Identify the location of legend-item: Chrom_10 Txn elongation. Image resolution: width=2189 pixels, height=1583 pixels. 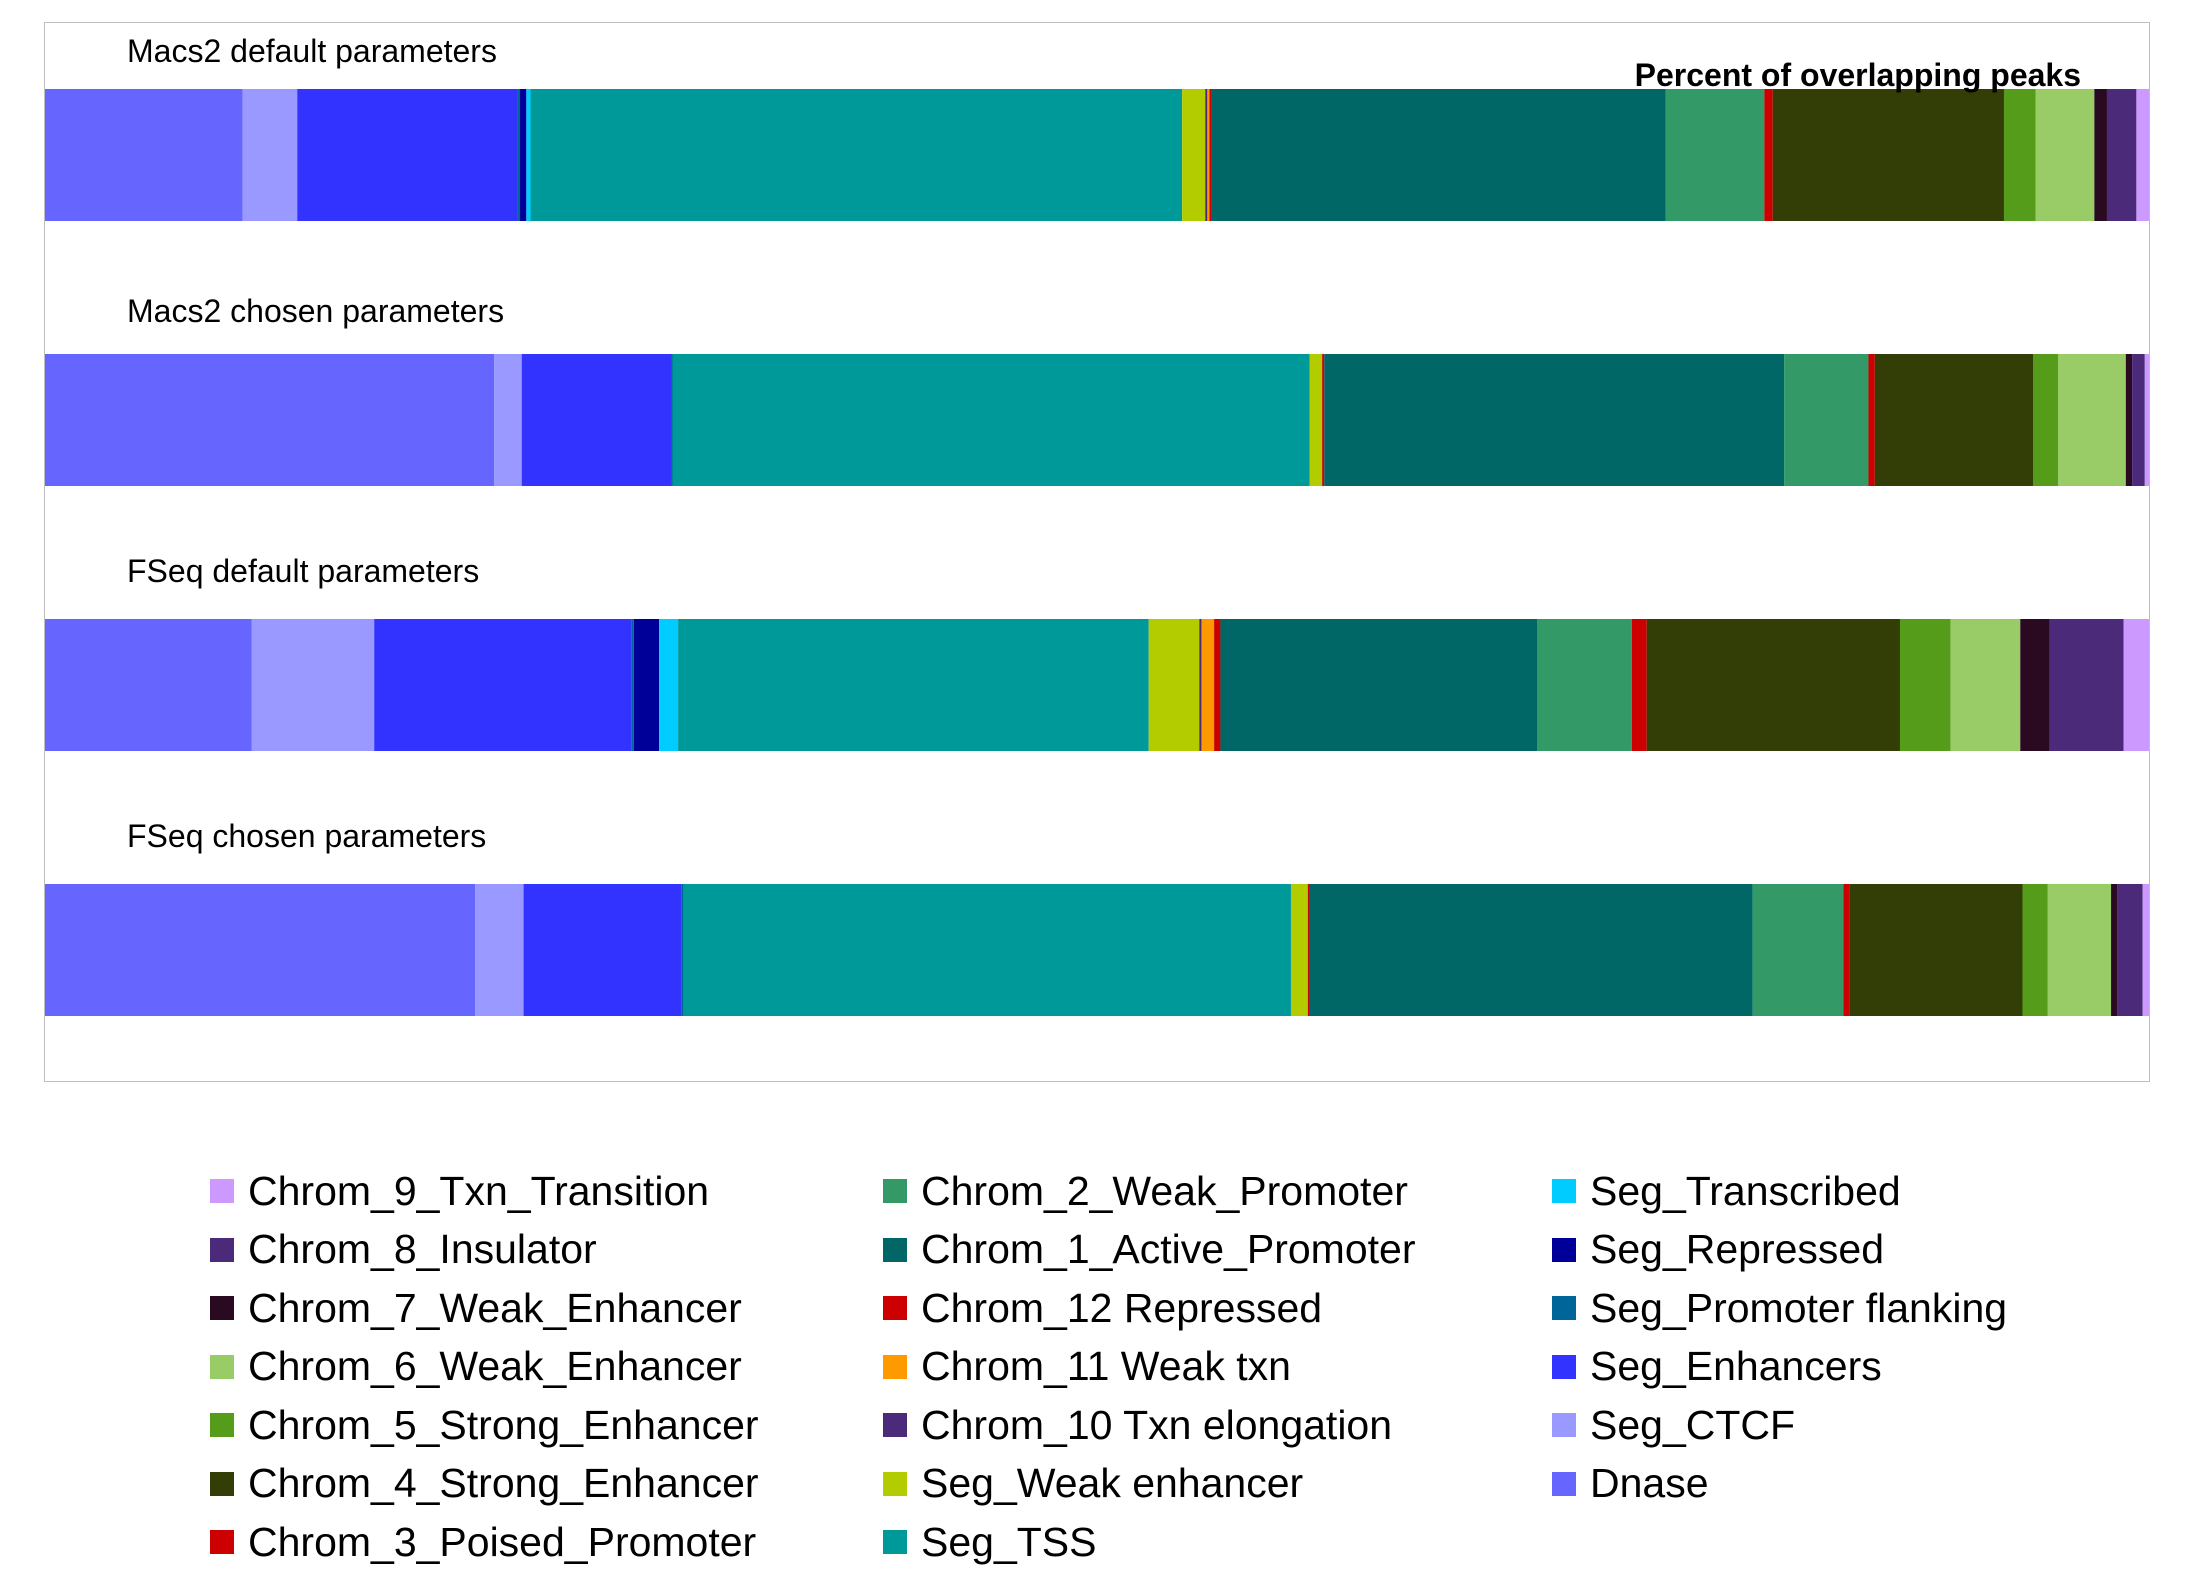
(1149, 1425).